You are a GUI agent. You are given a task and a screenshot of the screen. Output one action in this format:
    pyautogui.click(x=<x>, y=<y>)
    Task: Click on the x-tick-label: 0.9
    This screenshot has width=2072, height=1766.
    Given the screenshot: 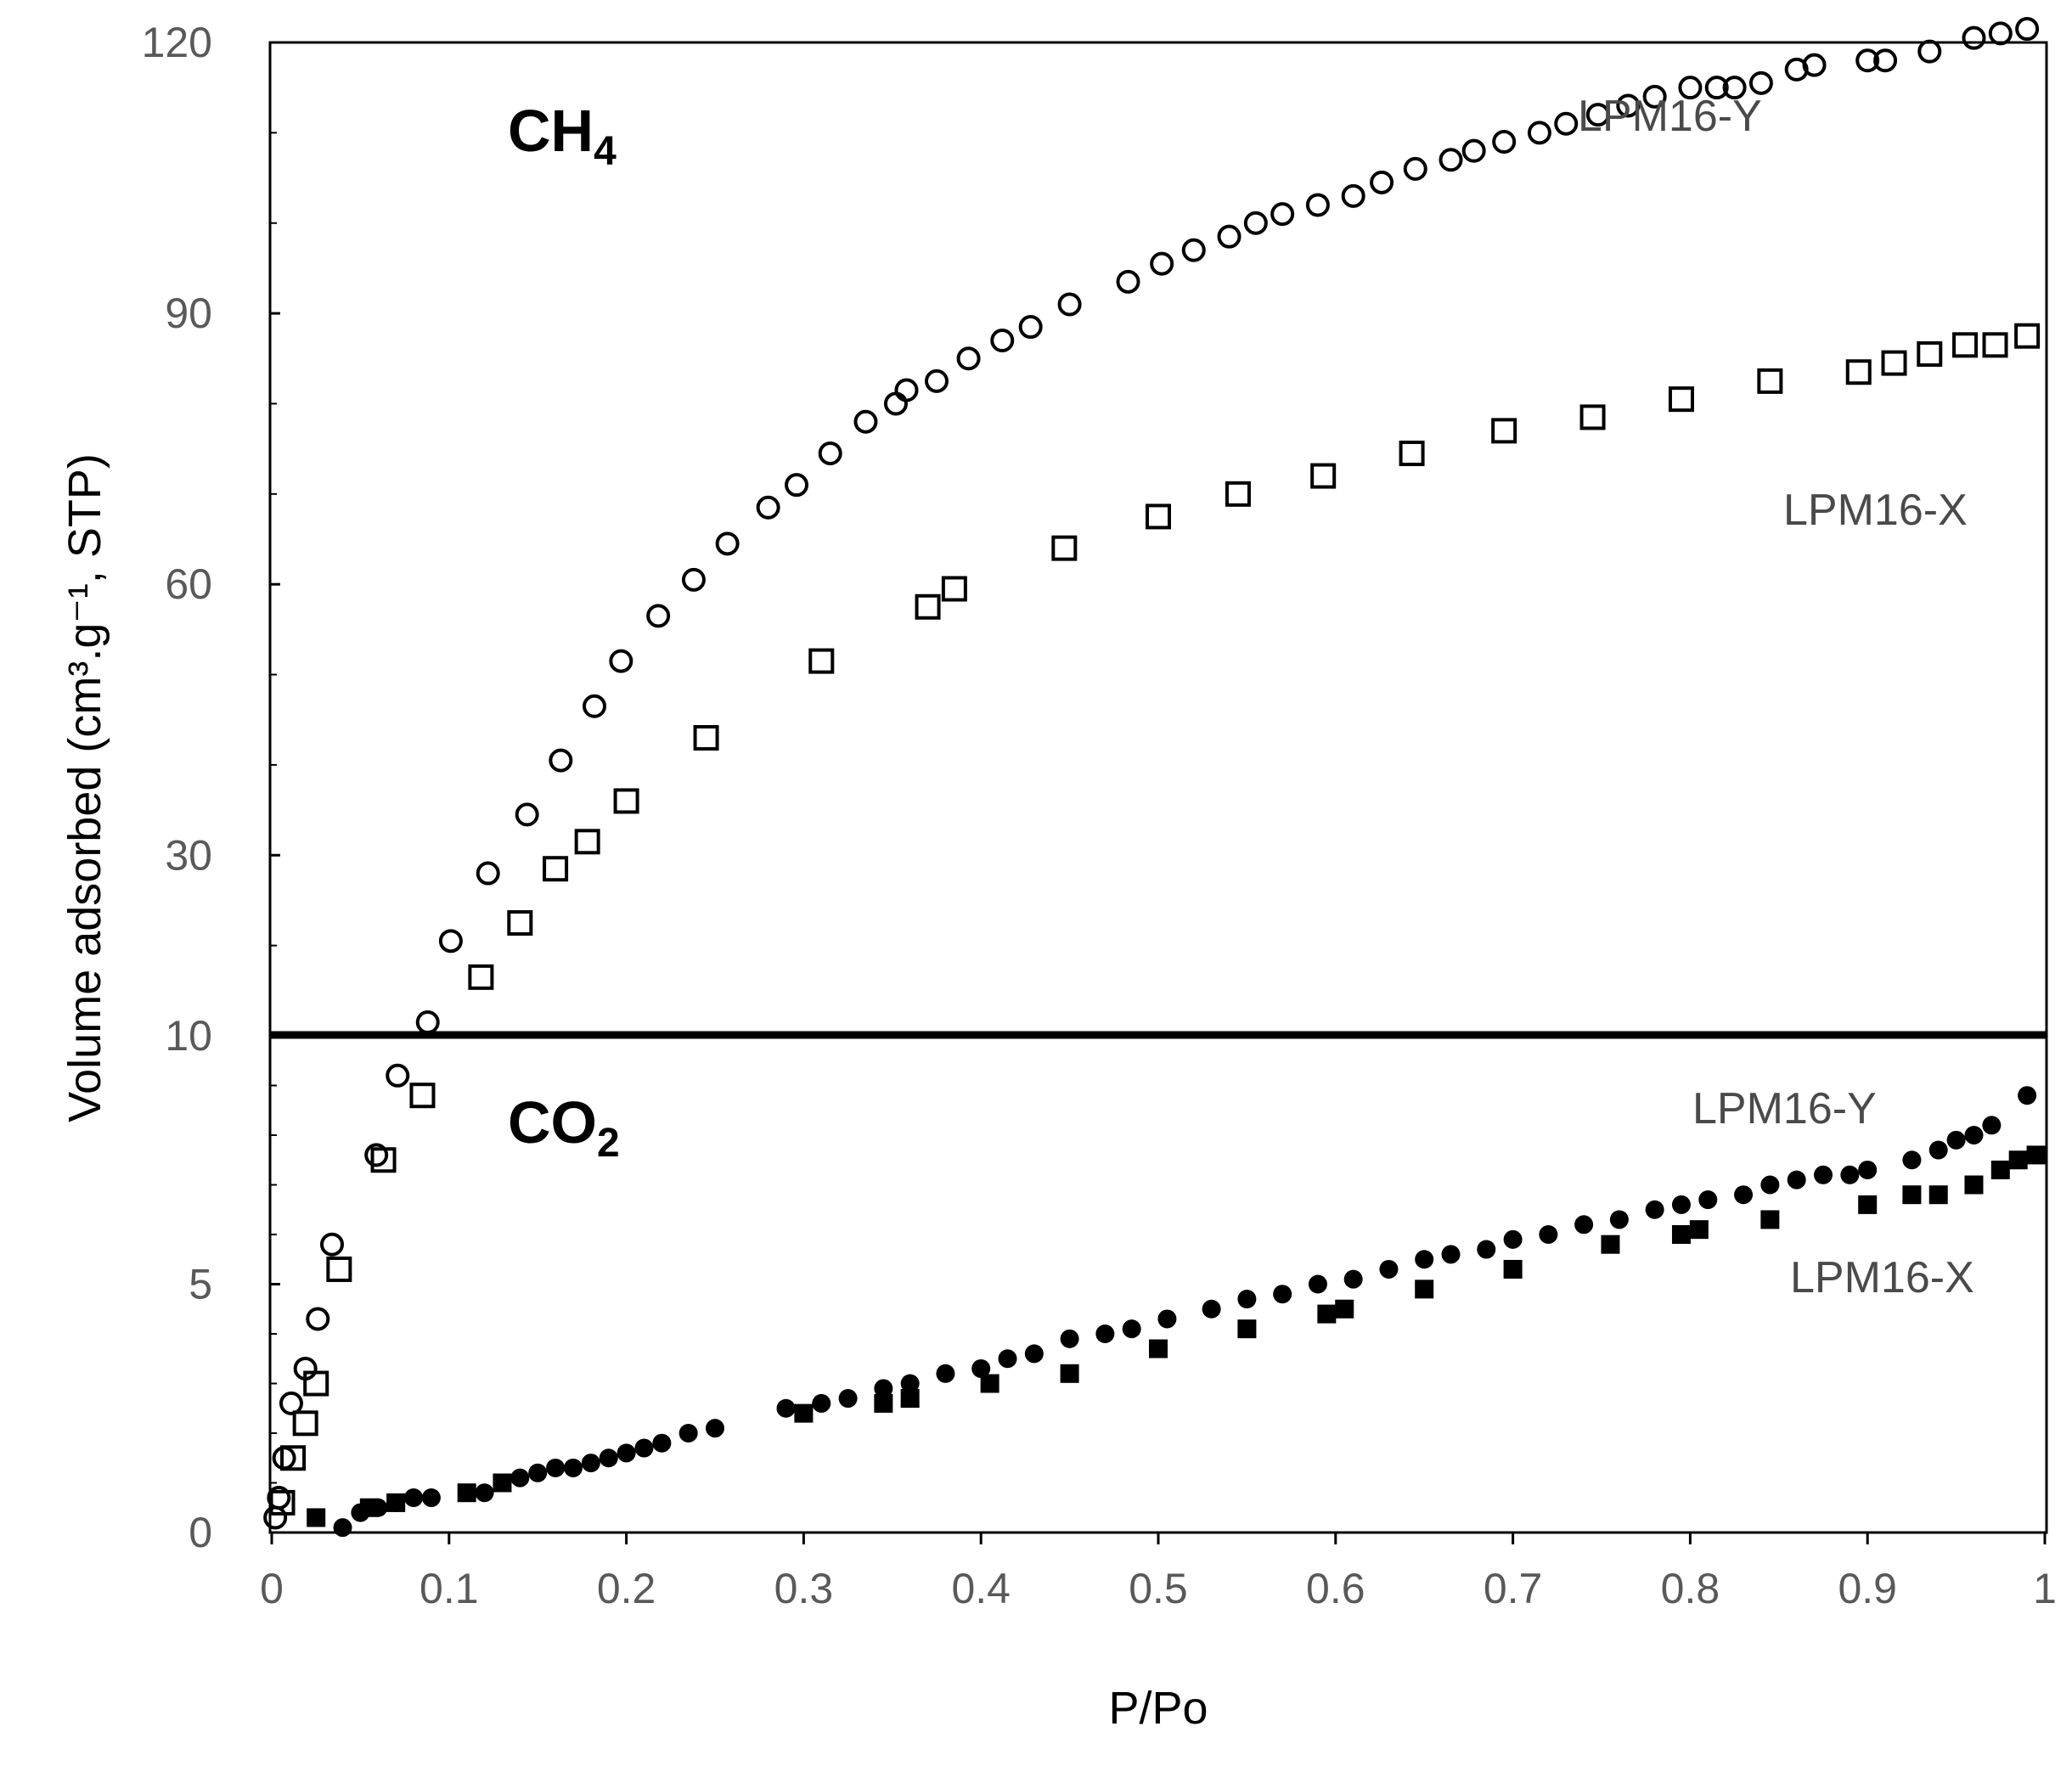 What is the action you would take?
    pyautogui.click(x=1867, y=1588)
    